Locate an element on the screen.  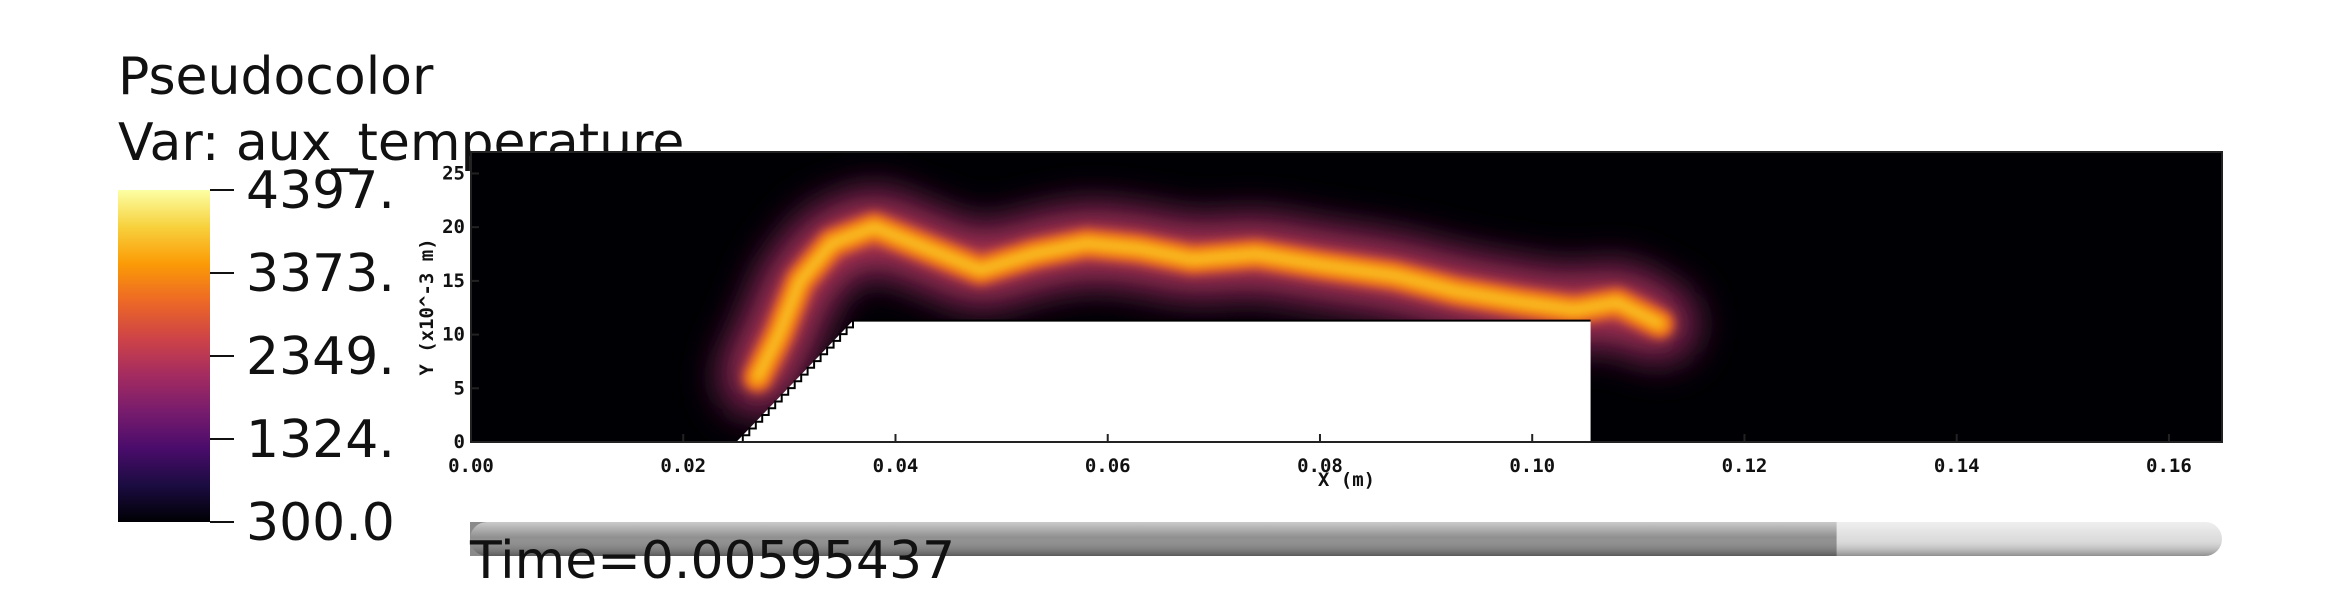
x-tick-label: 0.08 is located at coordinates (1320, 466).